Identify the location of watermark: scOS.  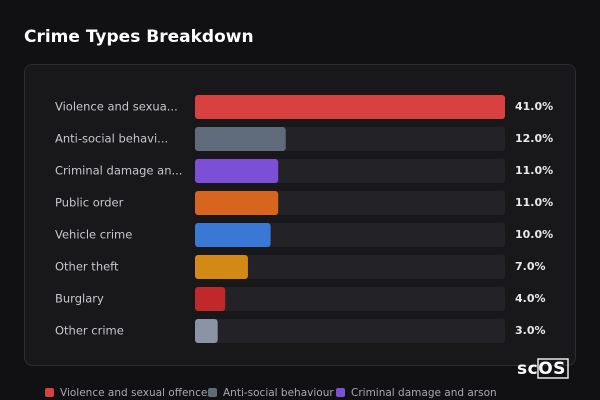
(541, 369).